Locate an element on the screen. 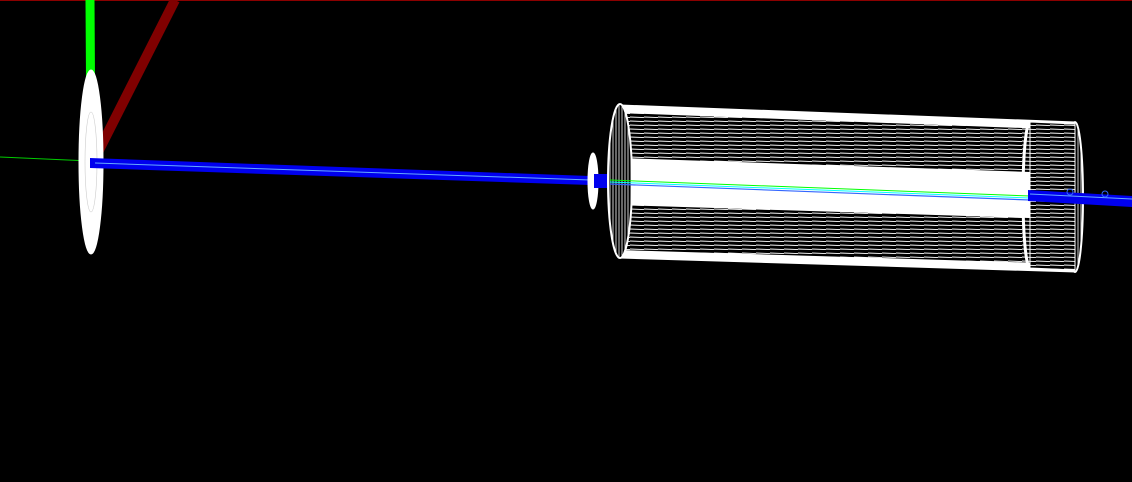 Image resolution: width=1132 pixels, height=482 pixels. exit-marker is located at coordinates (1070, 192).